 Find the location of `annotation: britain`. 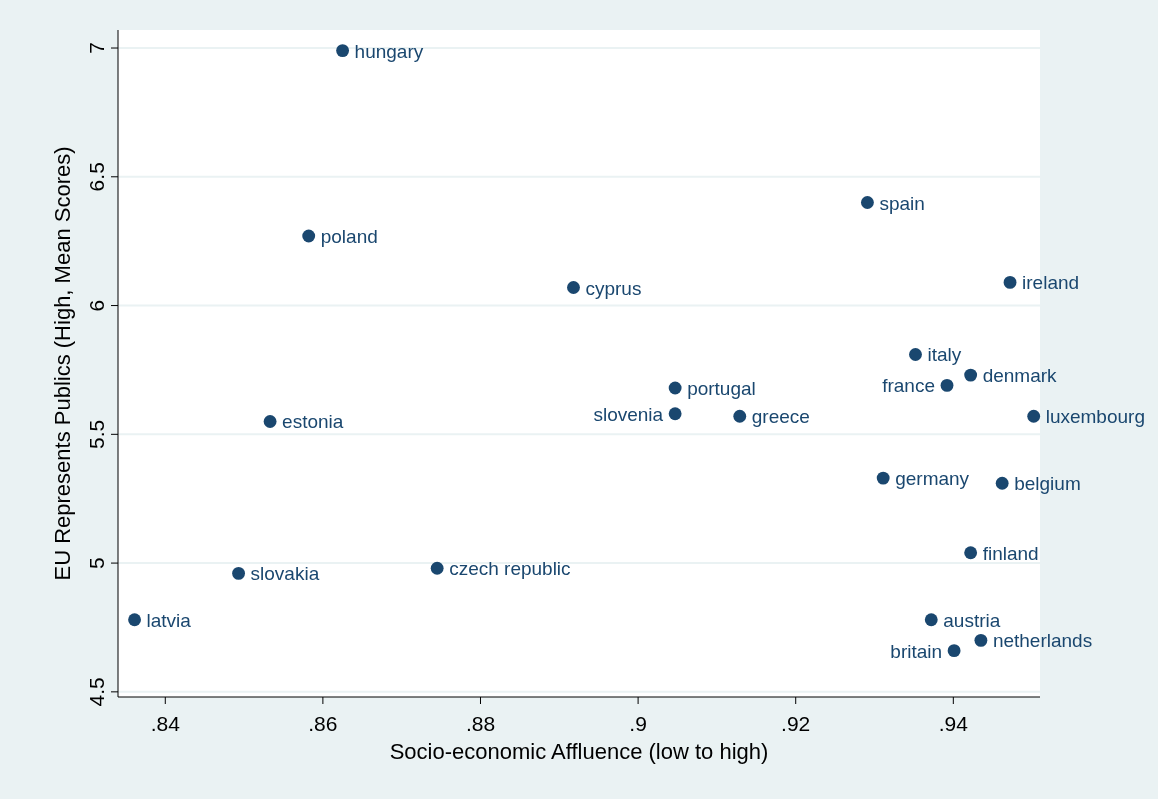

annotation: britain is located at coordinates (916, 651).